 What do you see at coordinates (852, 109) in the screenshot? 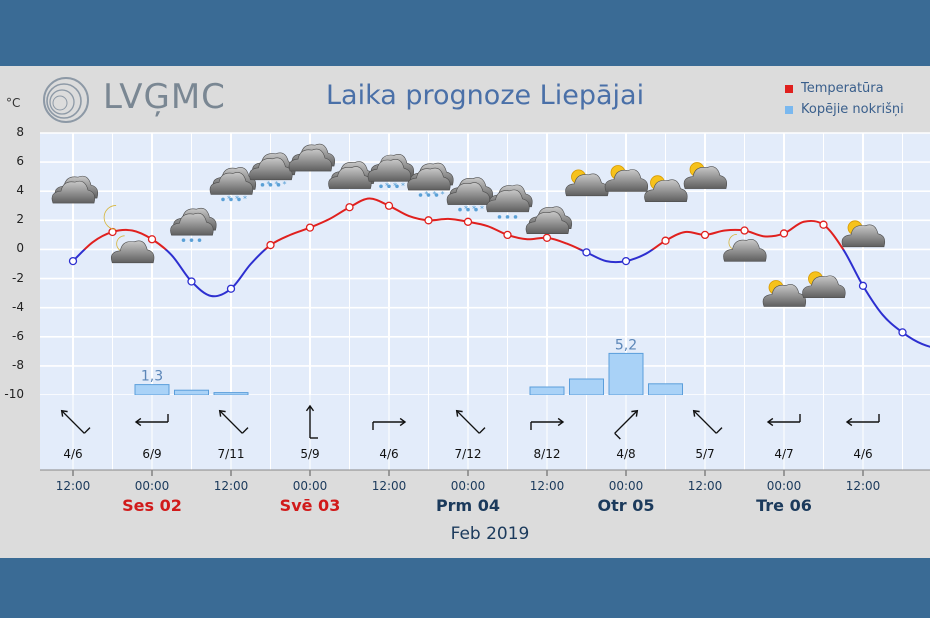
I see `legend-label-precipitation: Kopējie nokrišņi` at bounding box center [852, 109].